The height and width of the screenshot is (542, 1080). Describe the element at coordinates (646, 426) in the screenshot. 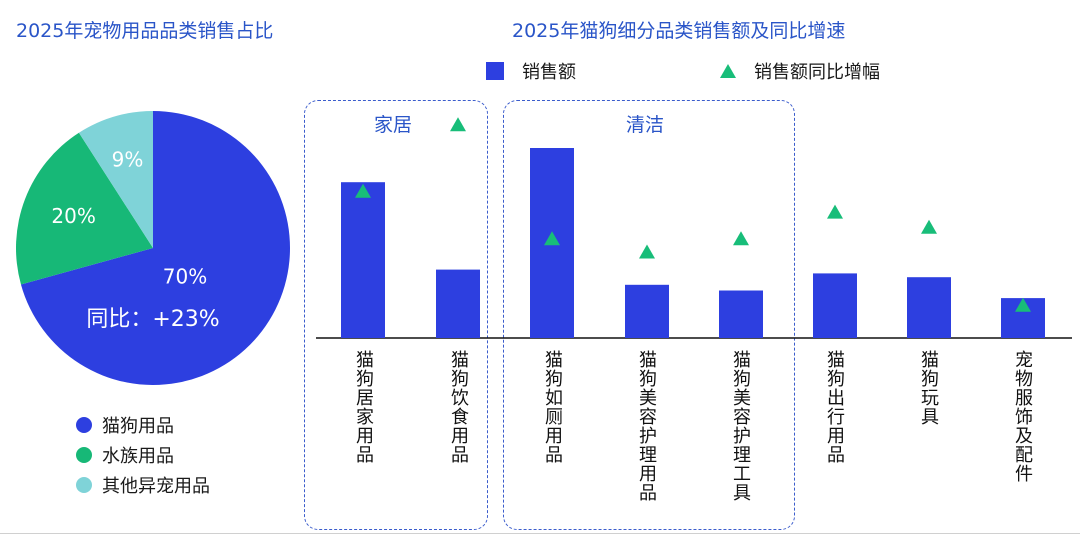

I see `category-label: 猫狗美容护理用品` at that location.